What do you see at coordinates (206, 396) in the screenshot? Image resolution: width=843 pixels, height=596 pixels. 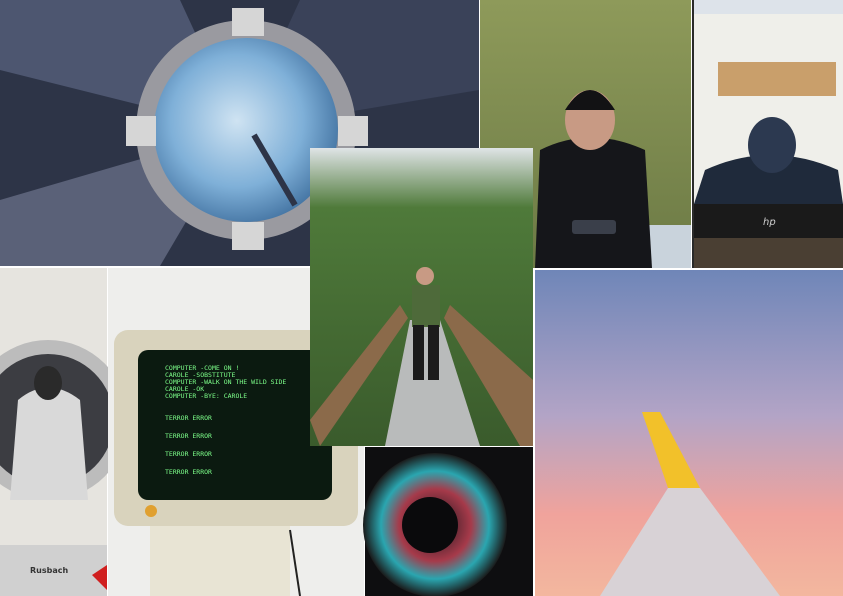 I see `screen-line: COMPUTER -BYE: CAROLE` at bounding box center [206, 396].